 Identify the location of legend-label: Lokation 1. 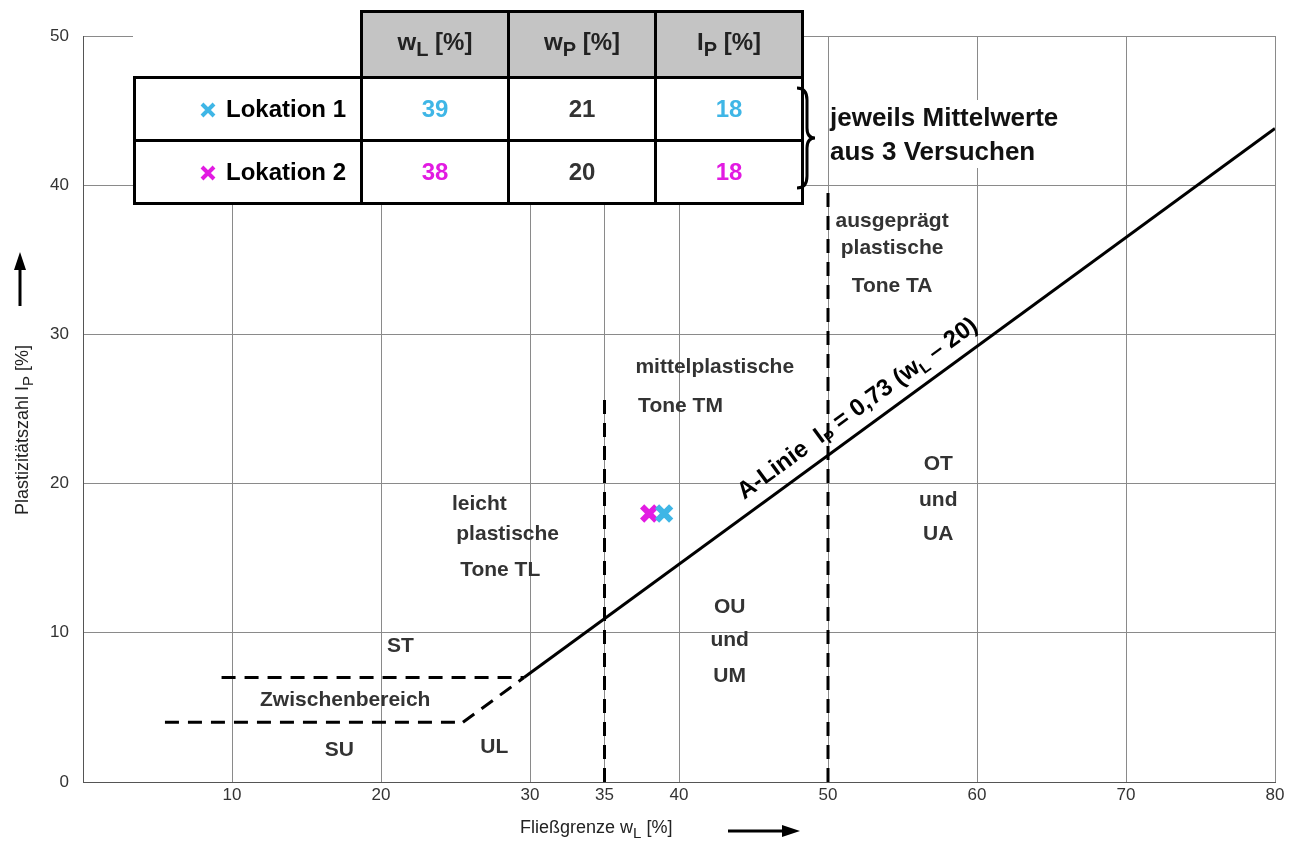
(285, 108).